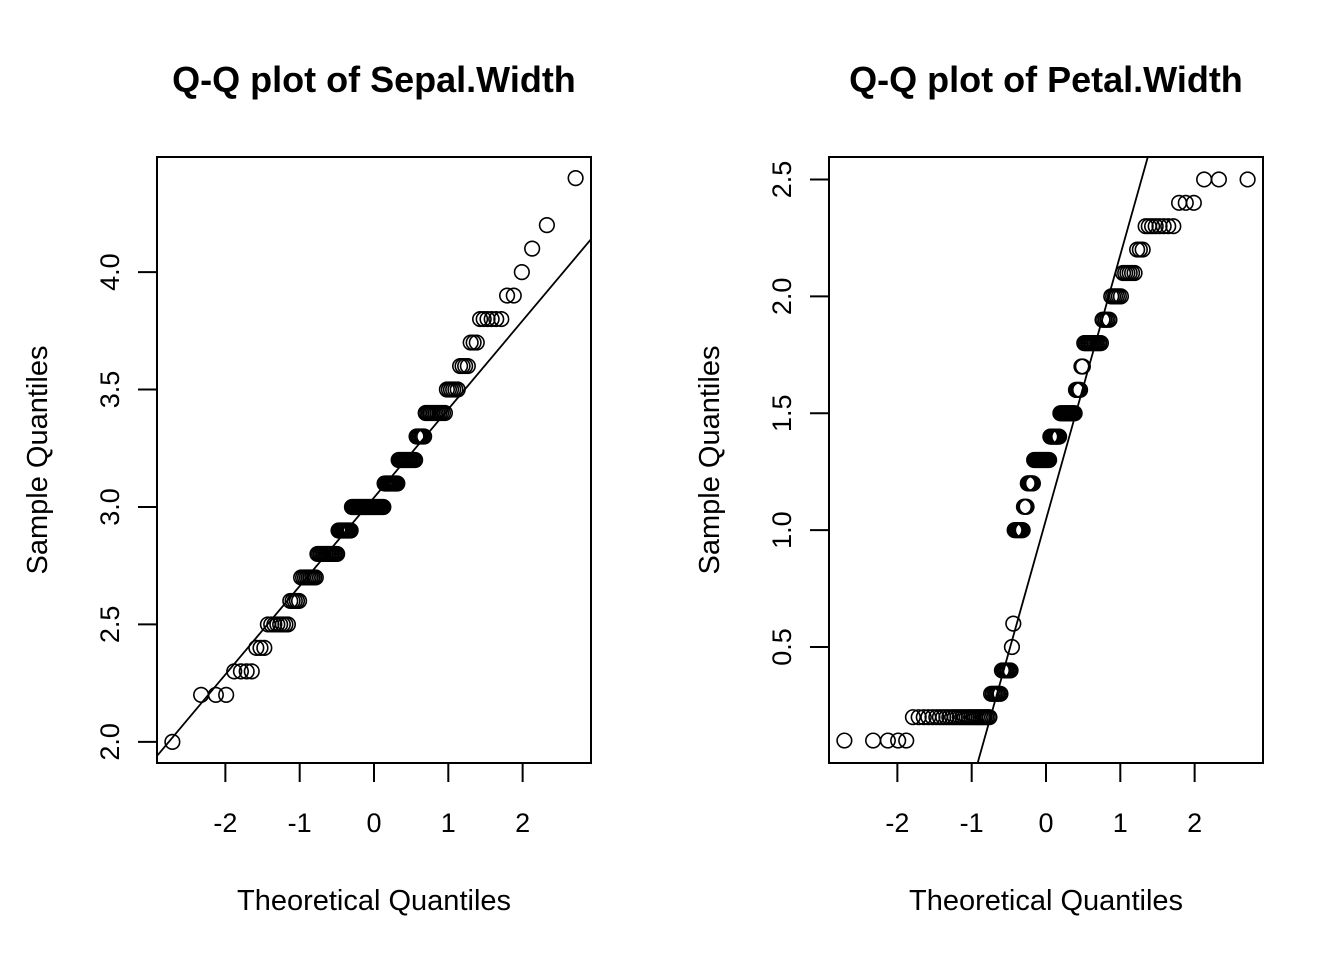 The width and height of the screenshot is (1344, 960). Describe the element at coordinates (782, 530) in the screenshot. I see `y-tick-label: 1.0` at that location.